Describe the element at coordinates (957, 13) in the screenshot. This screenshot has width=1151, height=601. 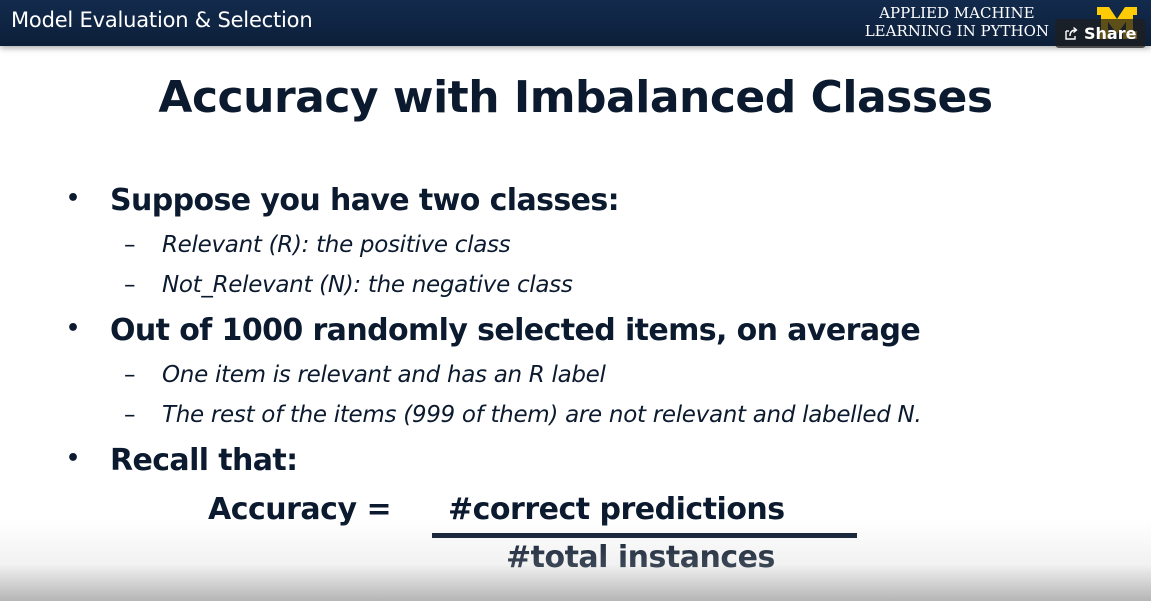
I see `brand-line-1: APPLIED MACHINE` at that location.